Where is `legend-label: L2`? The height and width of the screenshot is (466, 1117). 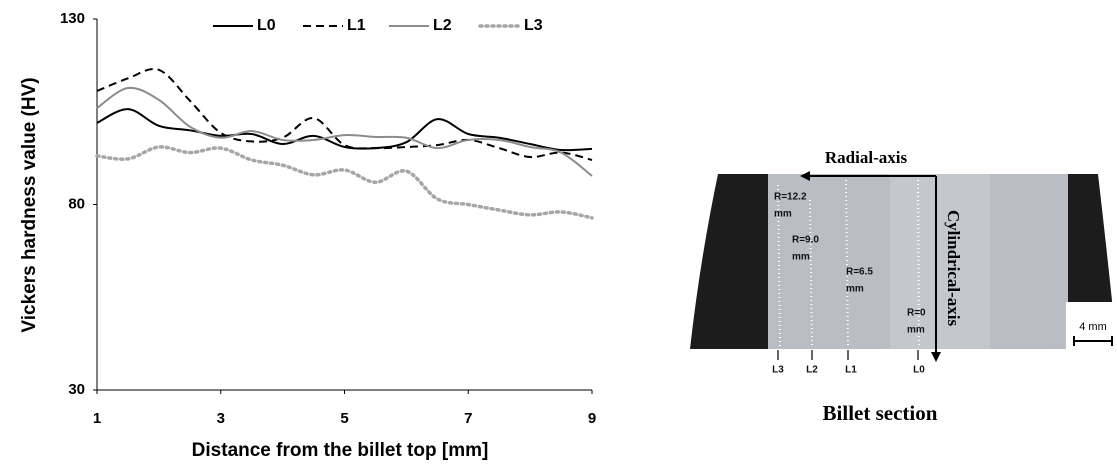 legend-label: L2 is located at coordinates (442, 25).